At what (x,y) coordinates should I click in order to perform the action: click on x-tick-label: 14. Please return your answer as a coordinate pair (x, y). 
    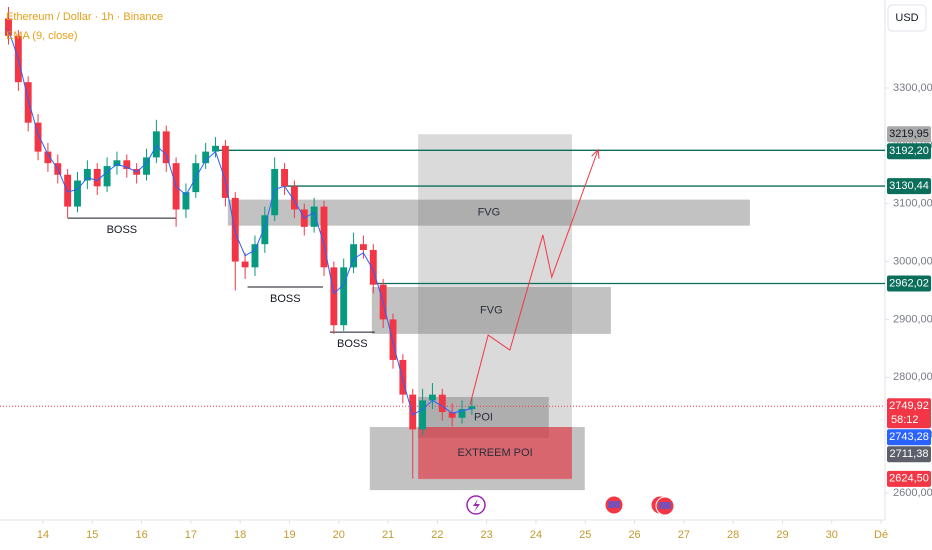
    Looking at the image, I should click on (43, 535).